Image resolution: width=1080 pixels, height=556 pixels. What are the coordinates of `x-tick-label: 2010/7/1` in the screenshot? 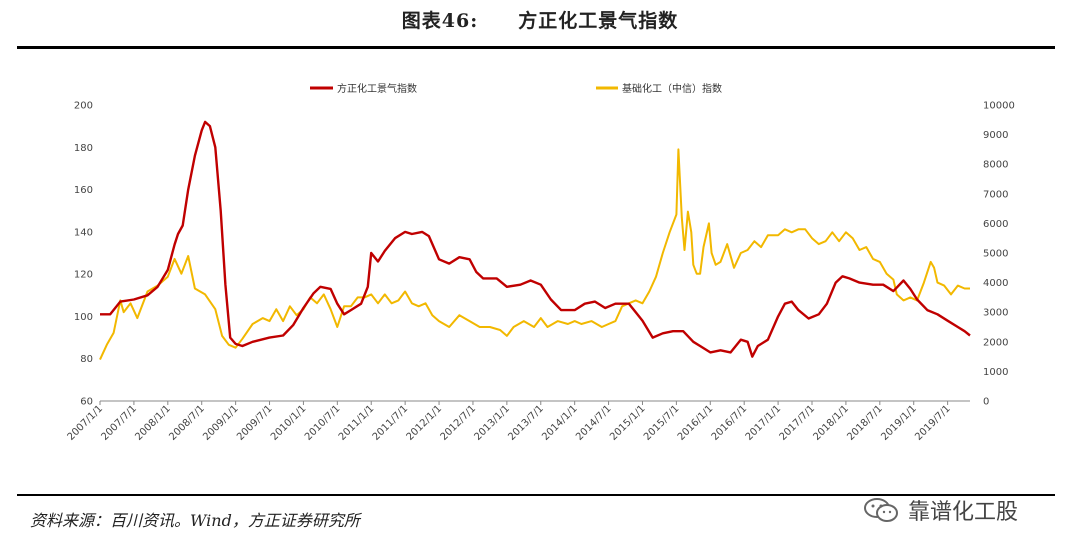 It's located at (323, 423).